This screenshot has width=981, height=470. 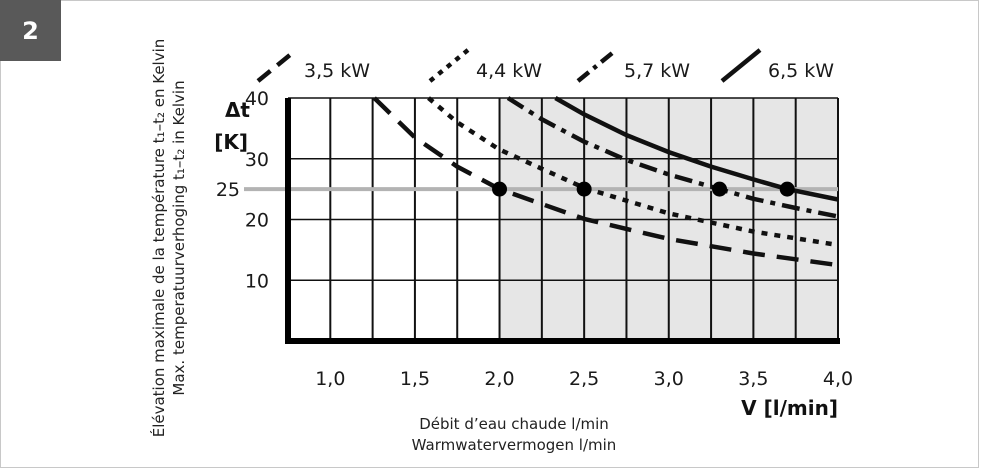 What do you see at coordinates (657, 71) in the screenshot?
I see `legend-label: 5,7 kW` at bounding box center [657, 71].